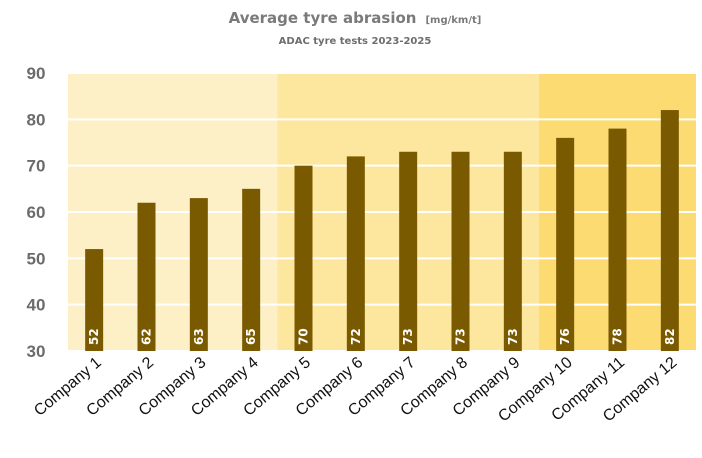 The width and height of the screenshot is (702, 458). Describe the element at coordinates (513, 336) in the screenshot. I see `data-label-9: 73` at that location.